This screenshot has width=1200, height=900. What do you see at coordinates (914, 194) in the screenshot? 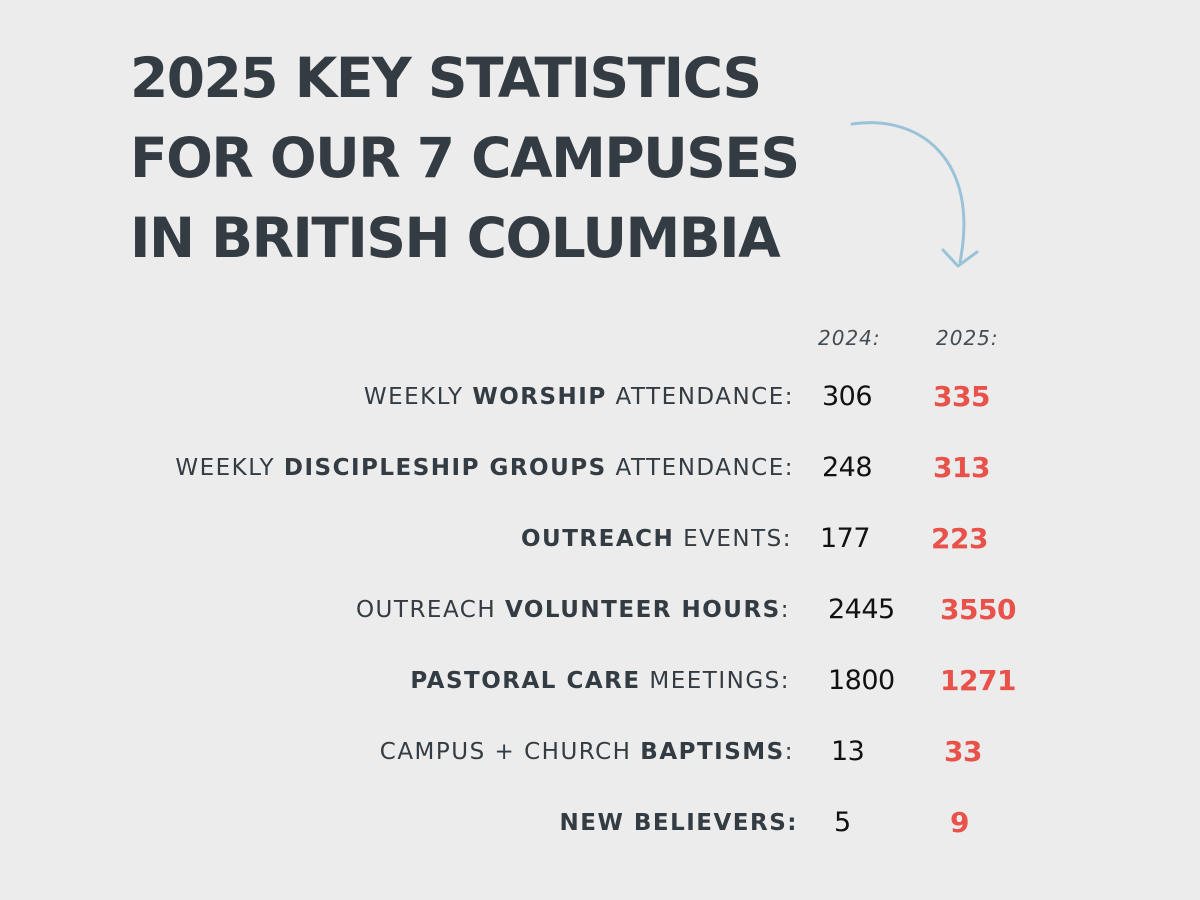
I see `curved-arrow-icon` at bounding box center [914, 194].